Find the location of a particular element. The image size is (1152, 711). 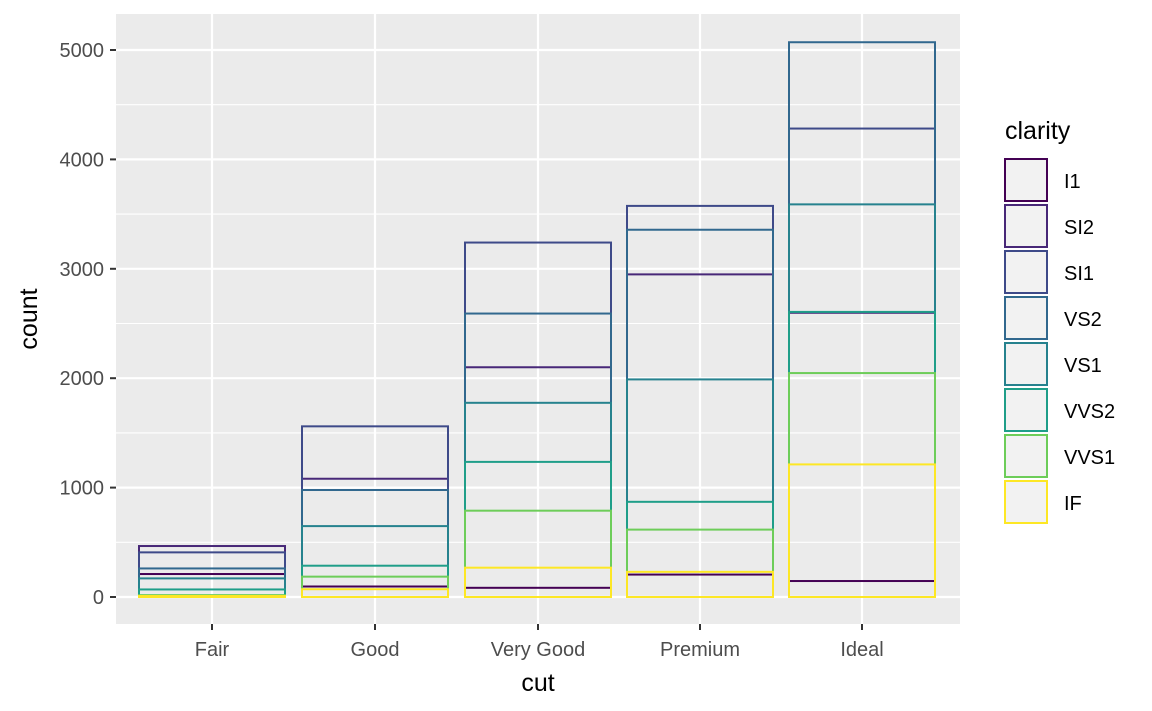

bar-if-good is located at coordinates (375, 593).